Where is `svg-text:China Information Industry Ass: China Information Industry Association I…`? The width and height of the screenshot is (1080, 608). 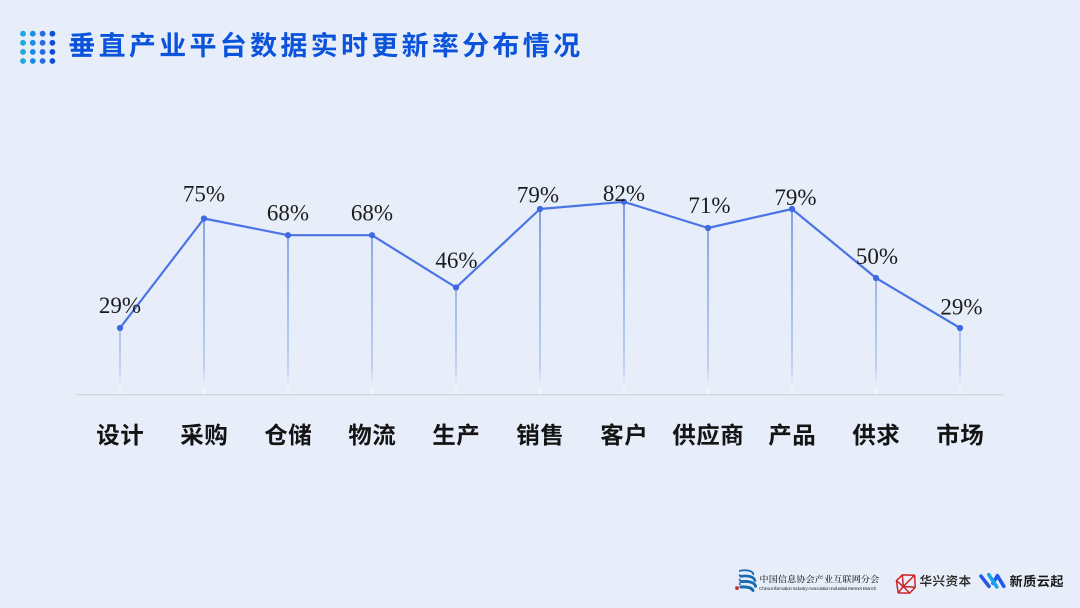 svg-text:China Information Industry Ass: China Information Industry Association I… is located at coordinates (818, 589).